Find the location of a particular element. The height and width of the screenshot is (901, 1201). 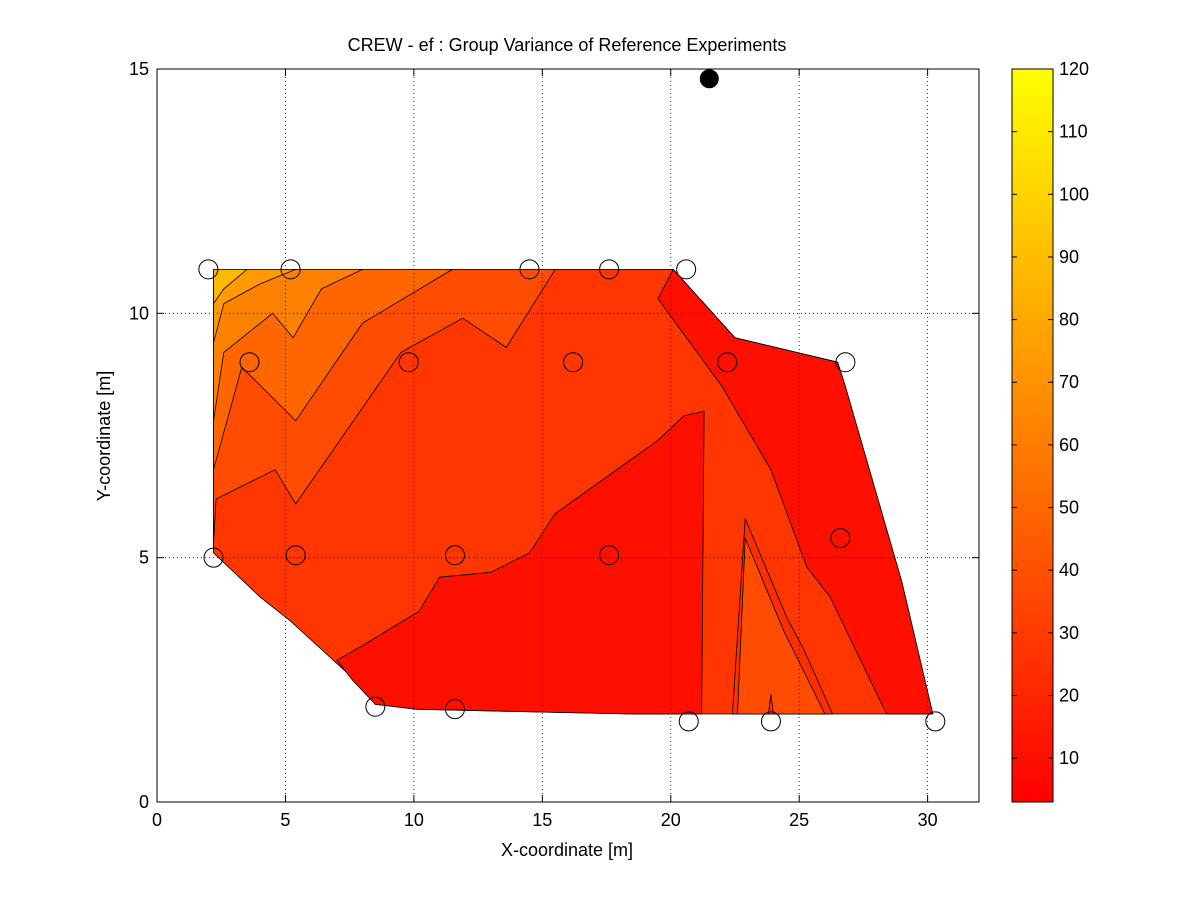

y-tick-label-1: 5 is located at coordinates (144, 558).